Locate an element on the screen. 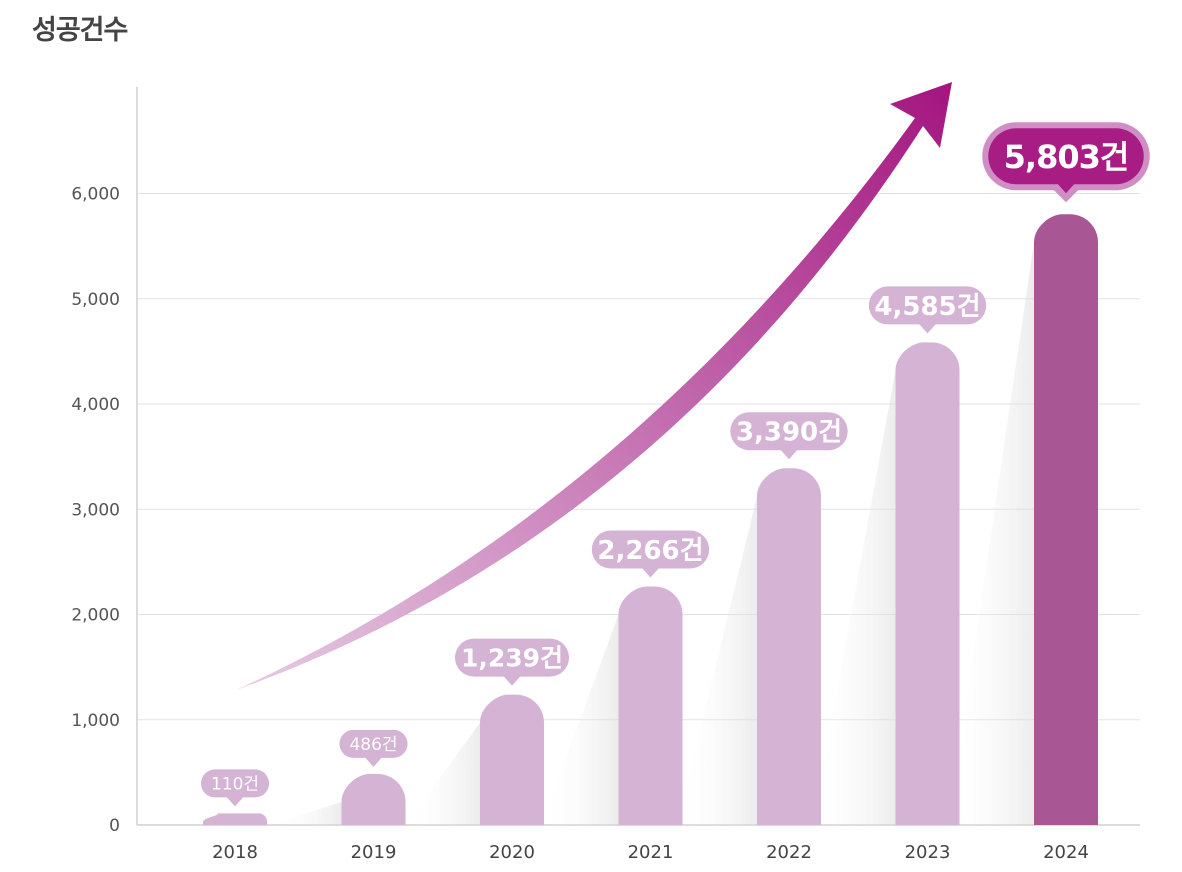 This screenshot has height=872, width=1182. x-tick-label: 2018 is located at coordinates (235, 852).